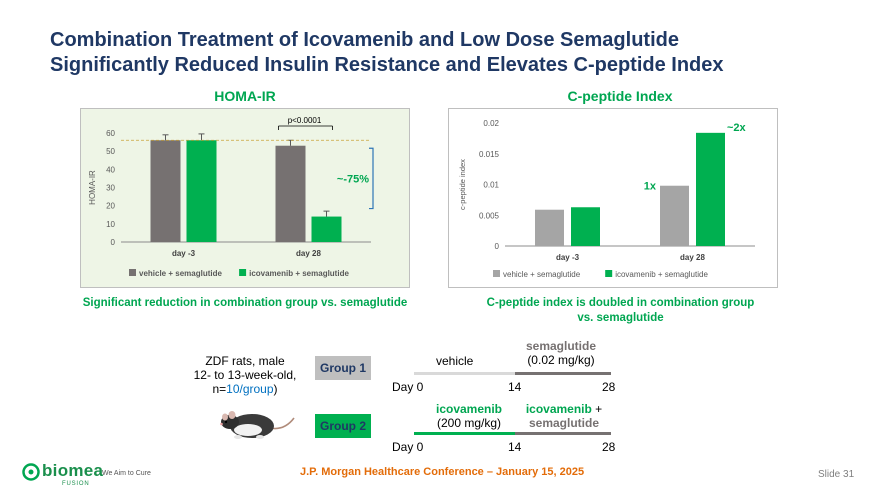  I want to click on group2-phase2-line1: icovamenib +, so click(564, 409).